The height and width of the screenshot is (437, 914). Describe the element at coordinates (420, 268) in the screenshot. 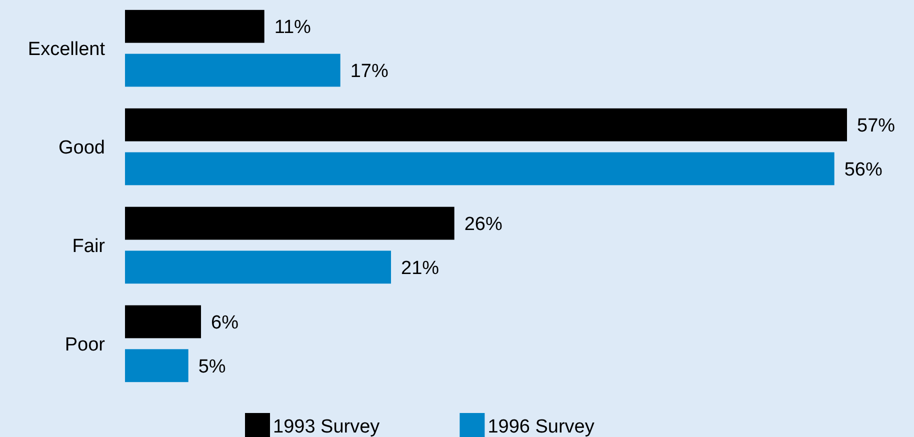

I see `data-label: 21%` at that location.